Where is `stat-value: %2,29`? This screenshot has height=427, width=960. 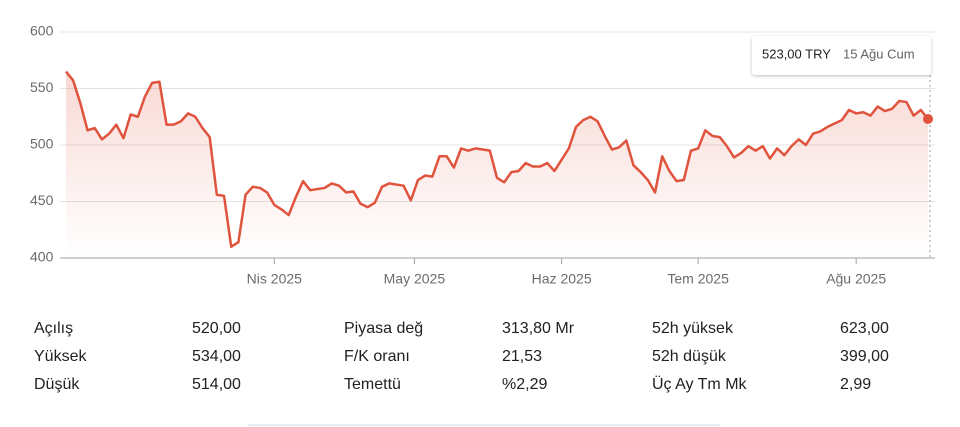
stat-value: %2,29 is located at coordinates (524, 384).